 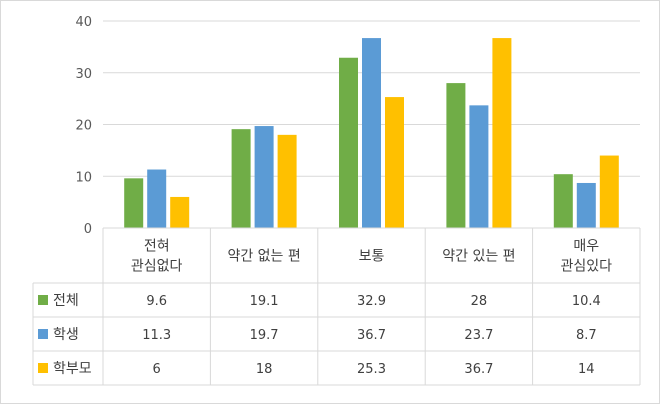 I want to click on x-category-label: 전혀, so click(x=157, y=247).